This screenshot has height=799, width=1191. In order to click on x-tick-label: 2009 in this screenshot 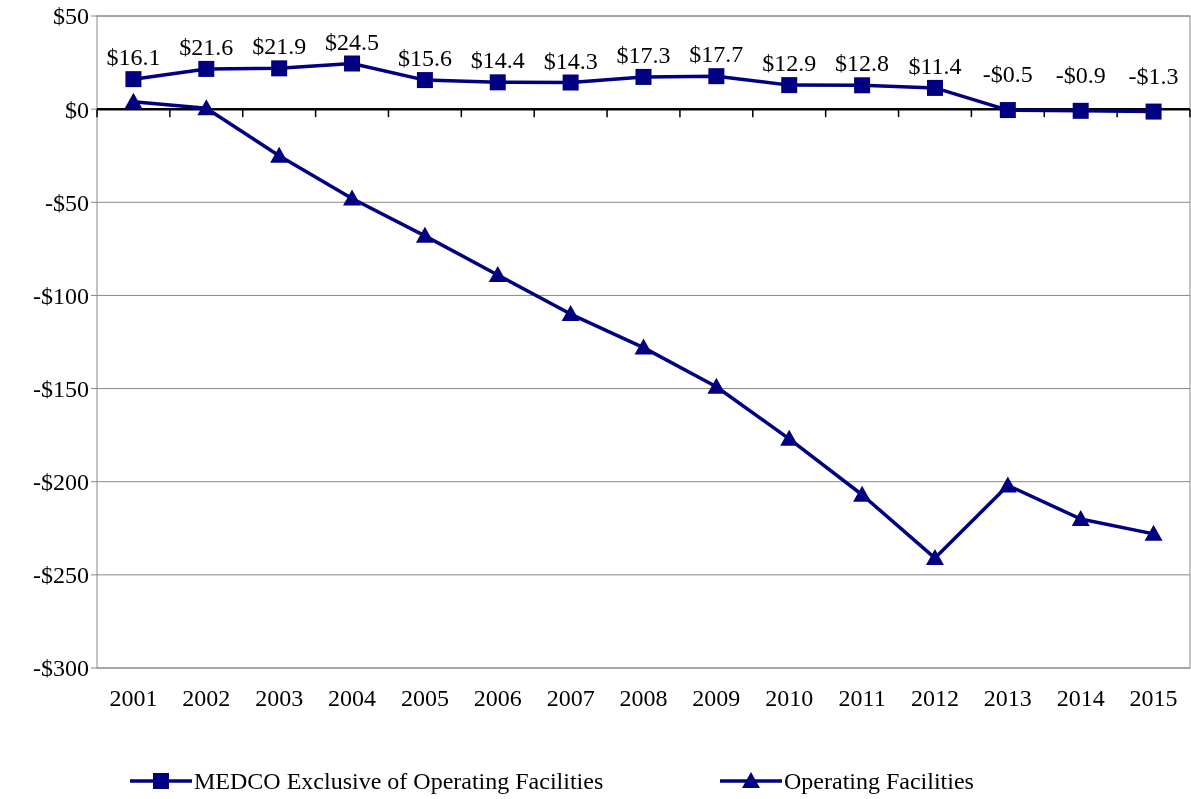, I will do `click(716, 698)`.